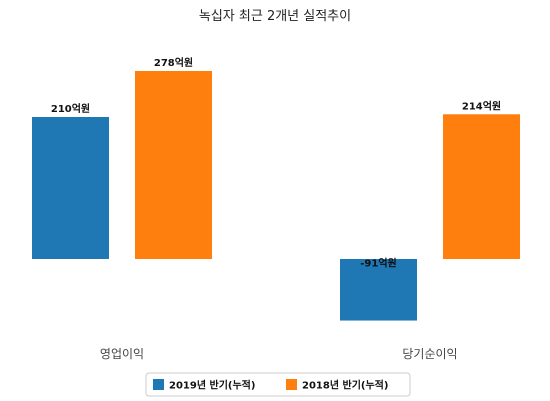 The width and height of the screenshot is (550, 401). What do you see at coordinates (345, 385) in the screenshot?
I see `legend-entry: 2018년 반기(누적)` at bounding box center [345, 385].